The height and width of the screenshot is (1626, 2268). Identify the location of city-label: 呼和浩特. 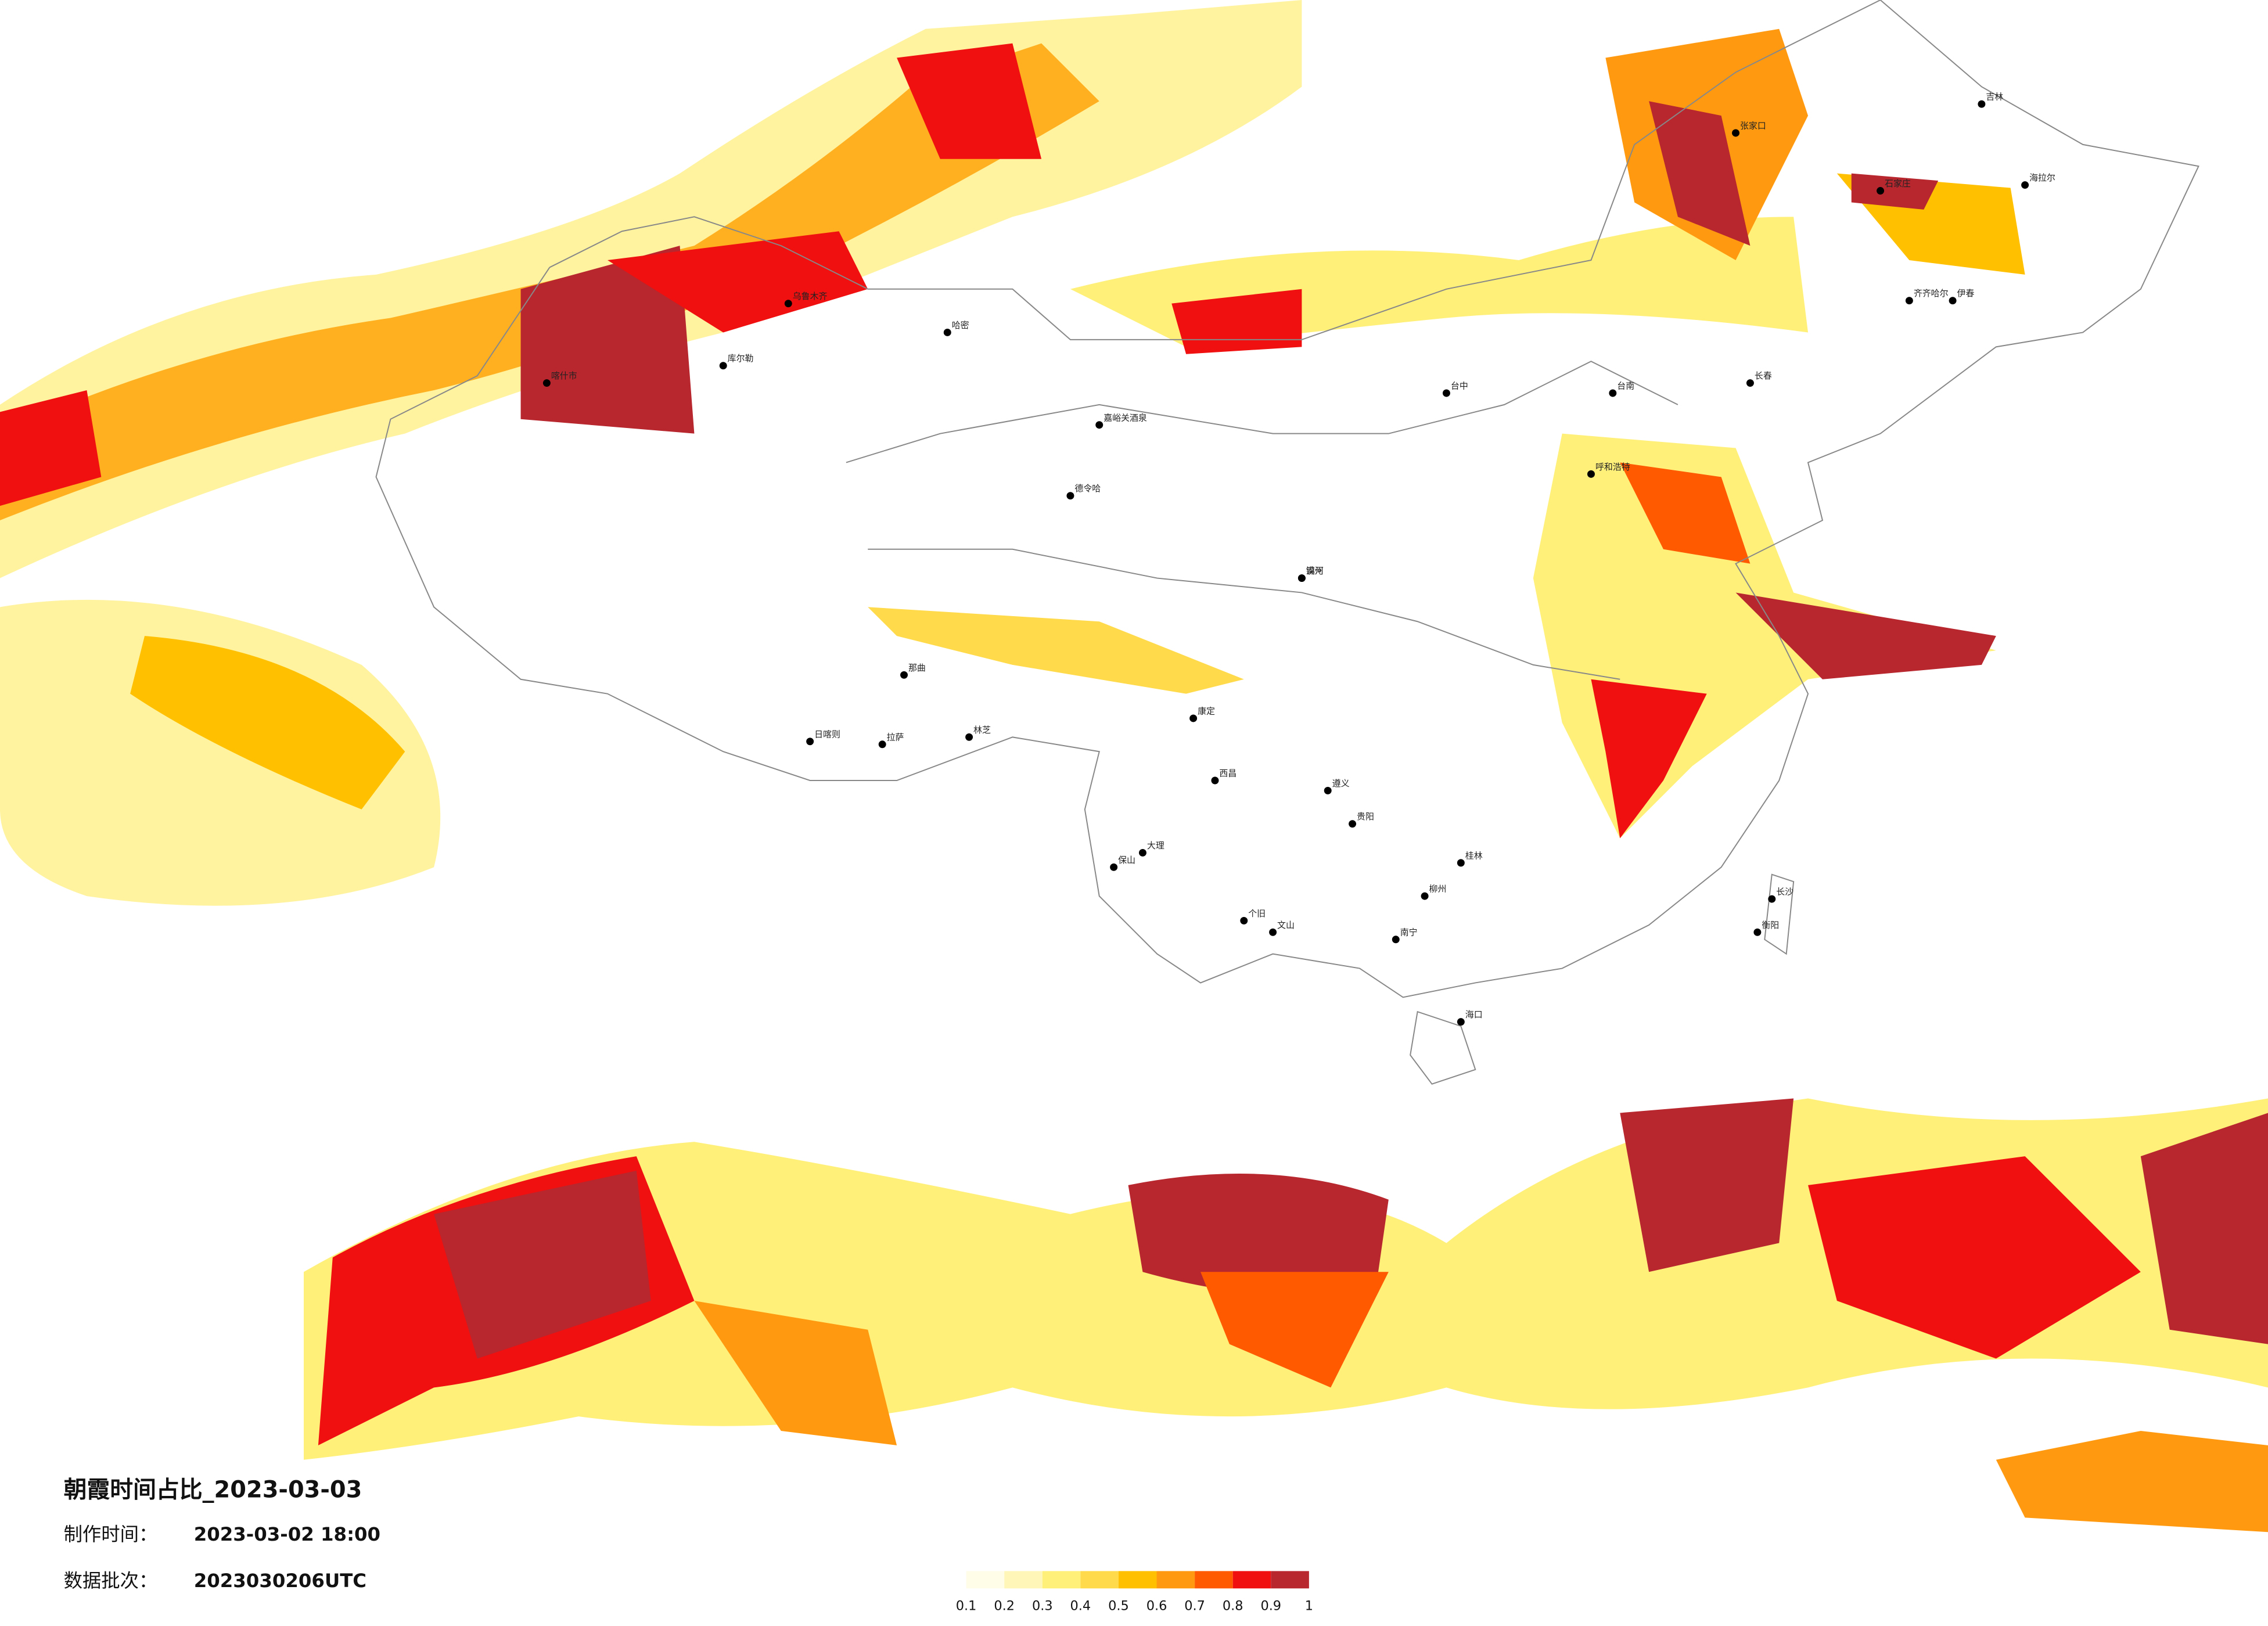
(1612, 467).